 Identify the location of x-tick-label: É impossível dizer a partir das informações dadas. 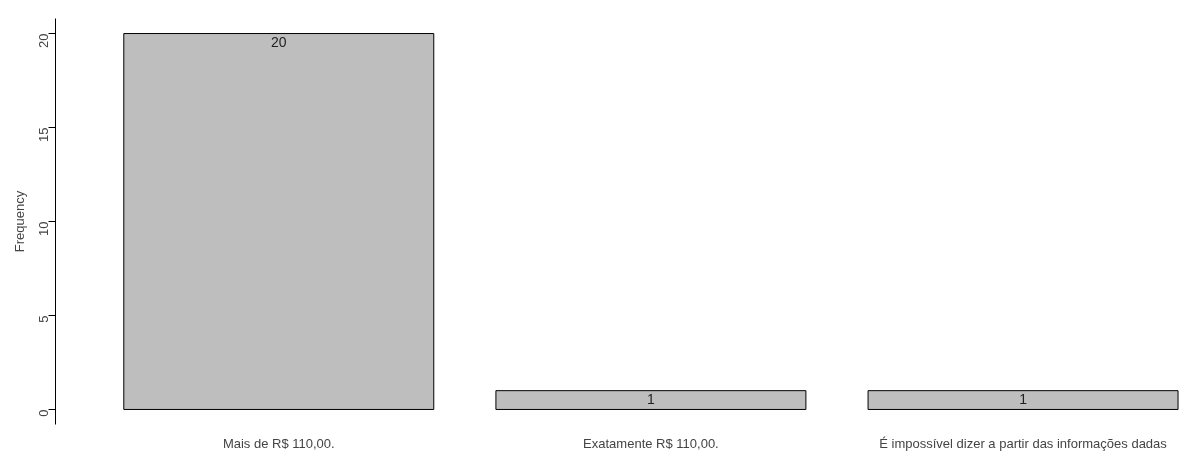
(1023, 443).